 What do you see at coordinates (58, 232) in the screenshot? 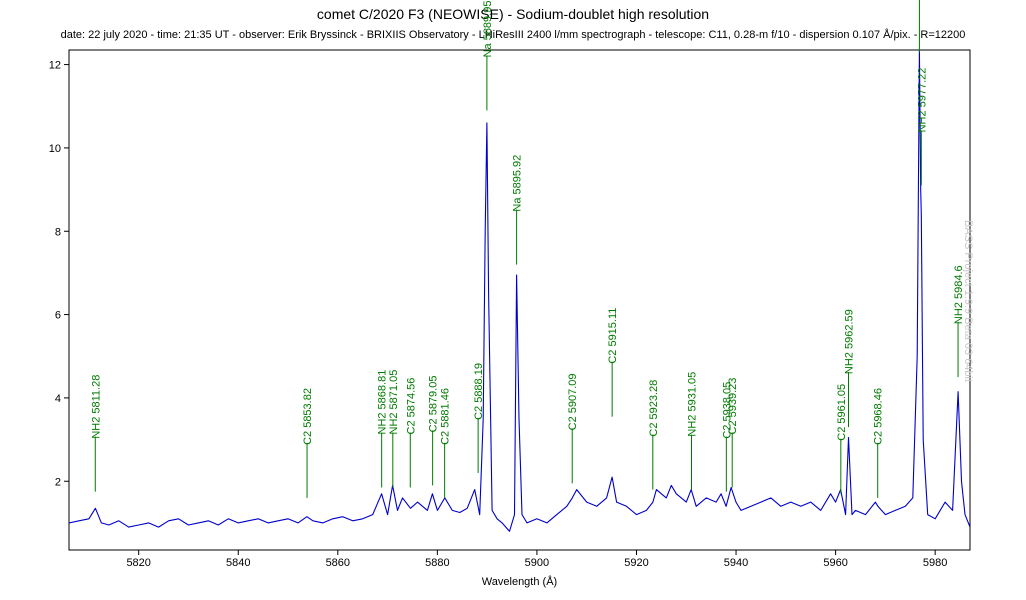
I see `y-tick-label: 8` at bounding box center [58, 232].